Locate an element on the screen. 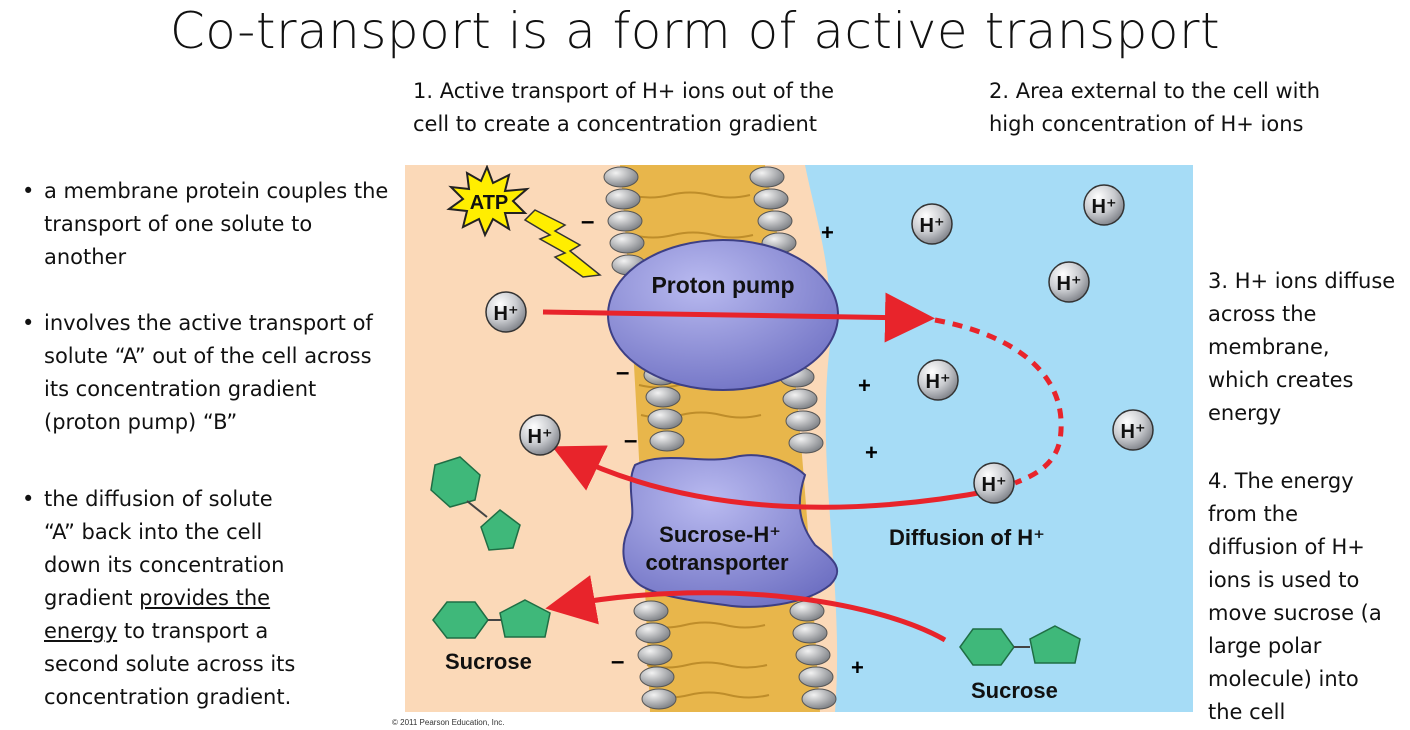  bullet-text: to transport a is located at coordinates (193, 631).